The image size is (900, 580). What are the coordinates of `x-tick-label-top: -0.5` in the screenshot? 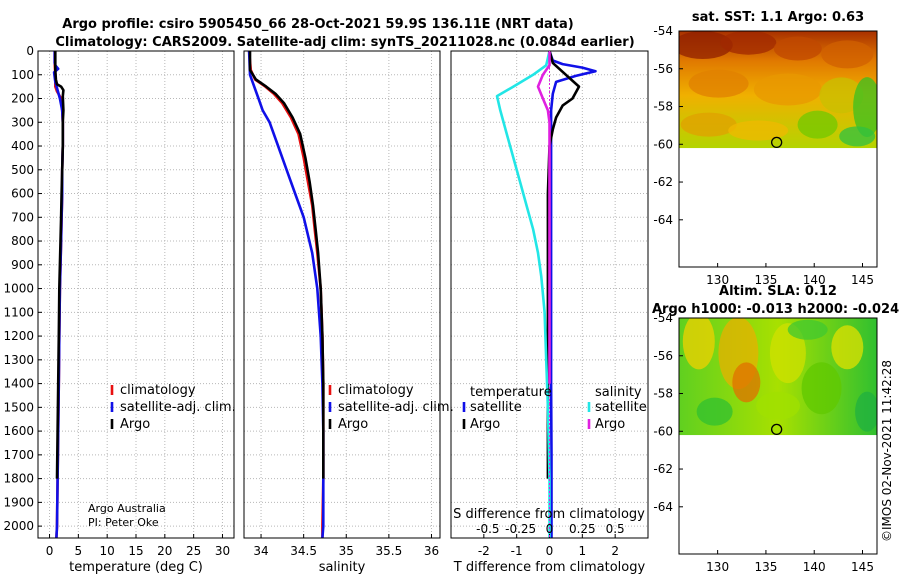 It's located at (487, 529).